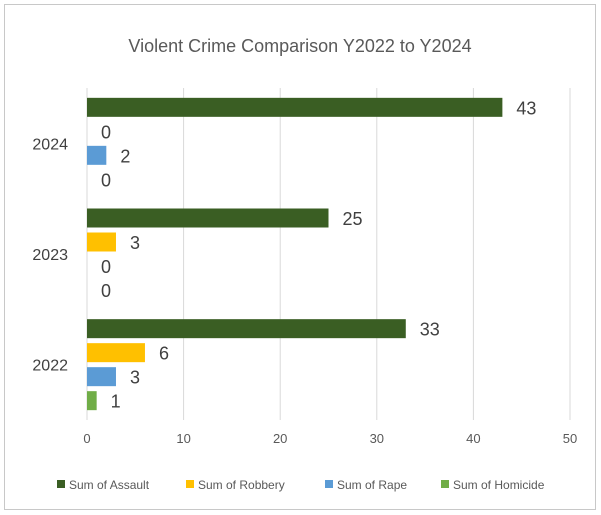 Image resolution: width=601 pixels, height=515 pixels. I want to click on category-label: 2023, so click(50, 255).